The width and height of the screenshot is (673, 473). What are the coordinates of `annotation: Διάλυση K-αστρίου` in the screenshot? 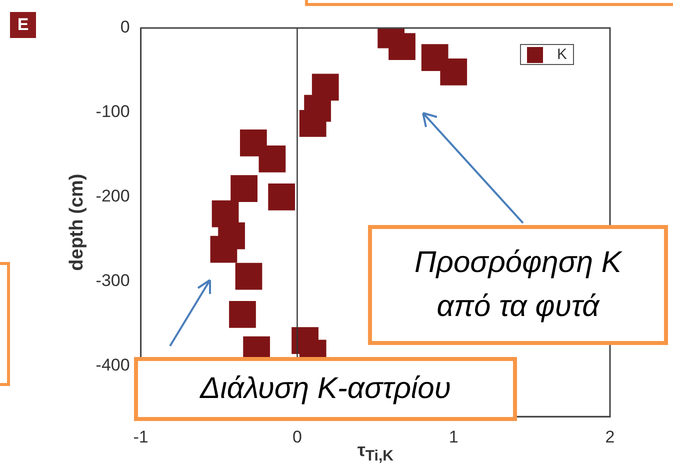 It's located at (325, 389).